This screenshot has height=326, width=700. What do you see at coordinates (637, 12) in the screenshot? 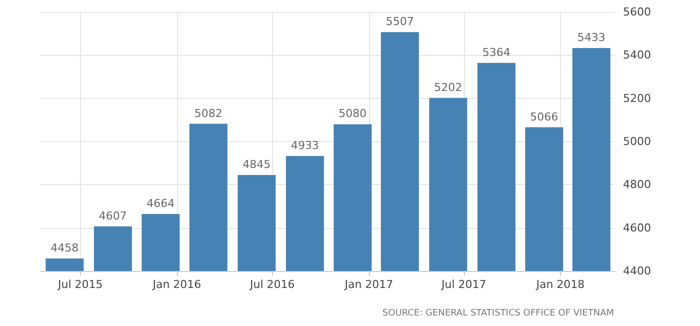
I see `y-tick-label: 5600` at bounding box center [637, 12].